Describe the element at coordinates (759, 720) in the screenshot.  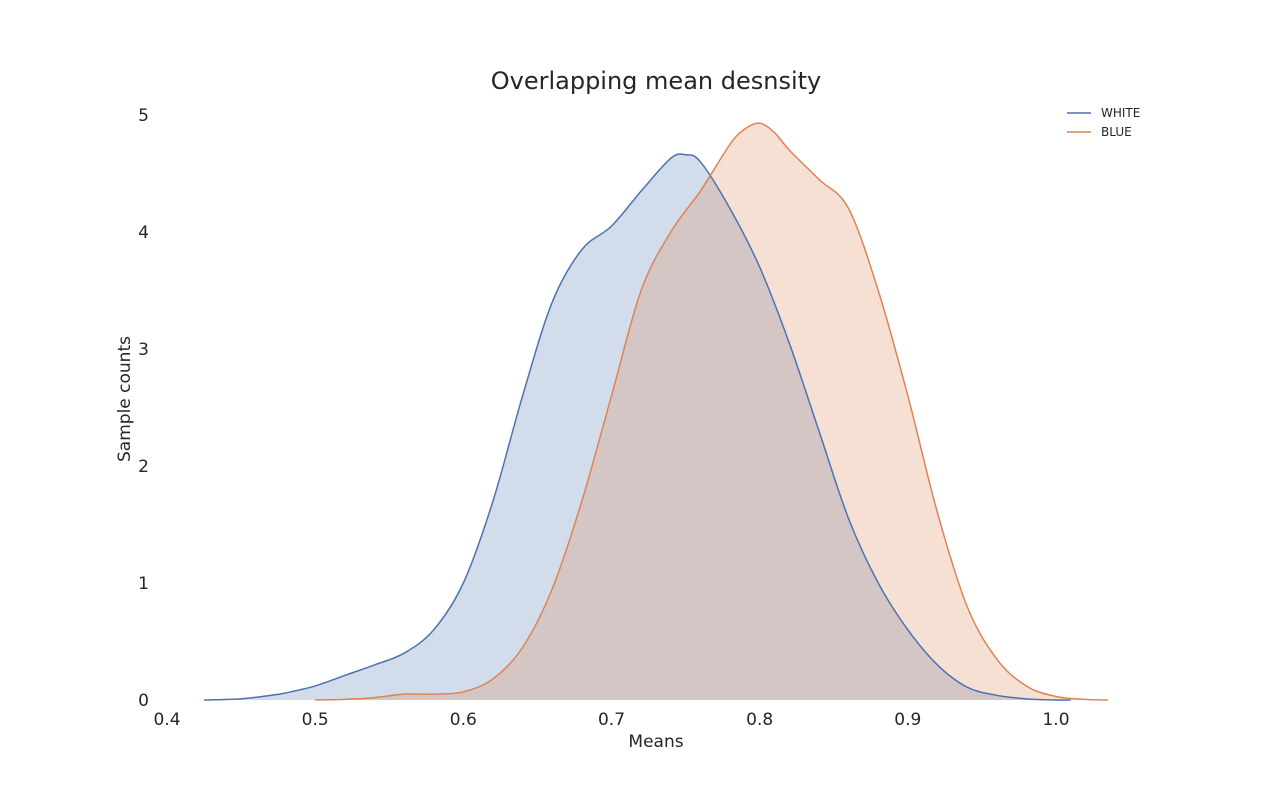
I see `x-tick-label: 0.8` at that location.